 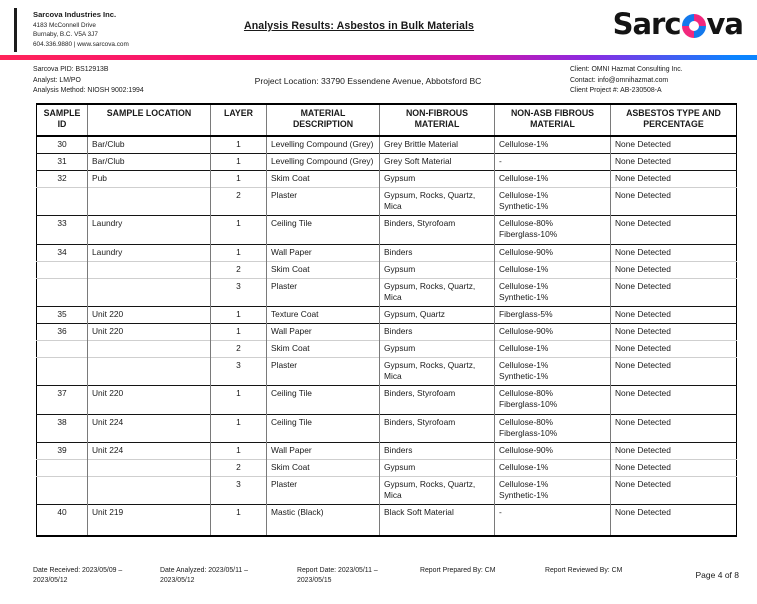 I want to click on cell-sample-location: Pub, so click(x=149, y=179).